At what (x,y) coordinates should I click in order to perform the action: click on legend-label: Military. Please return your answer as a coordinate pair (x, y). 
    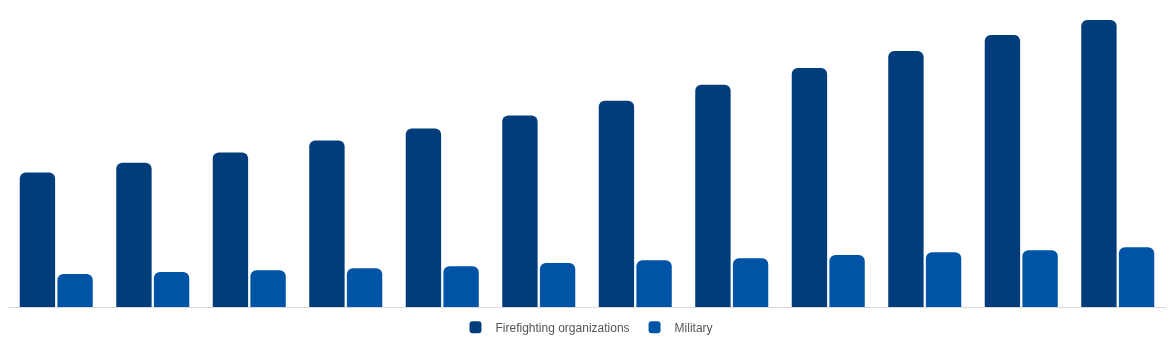
    Looking at the image, I should click on (693, 327).